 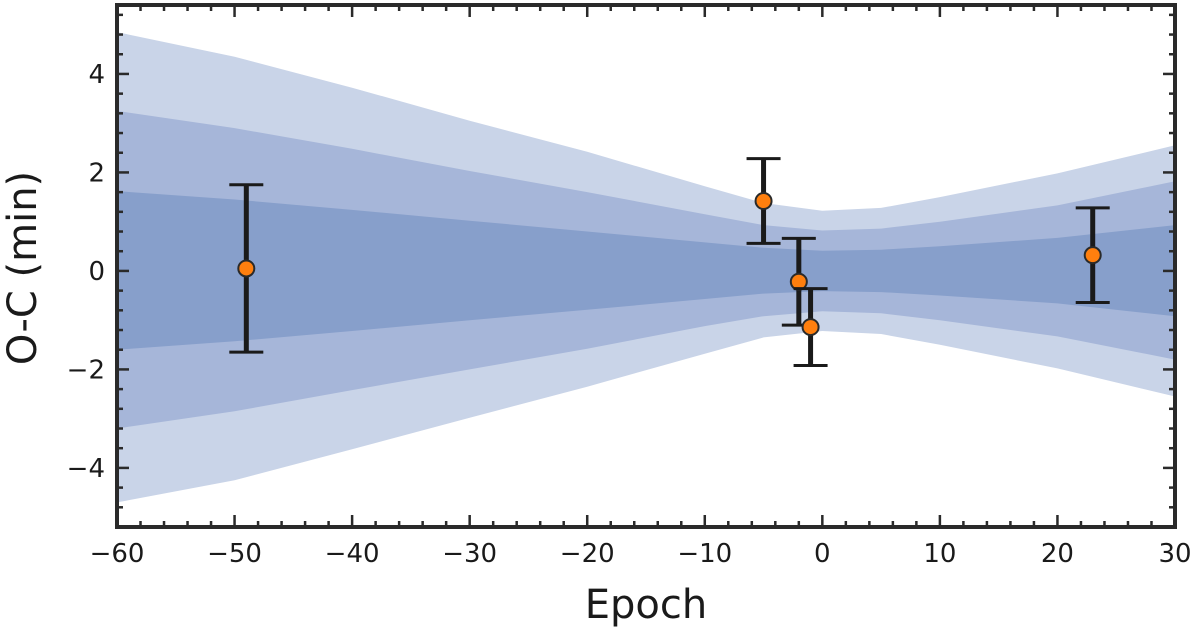 I want to click on y-tick-label: −2, so click(x=86, y=370).